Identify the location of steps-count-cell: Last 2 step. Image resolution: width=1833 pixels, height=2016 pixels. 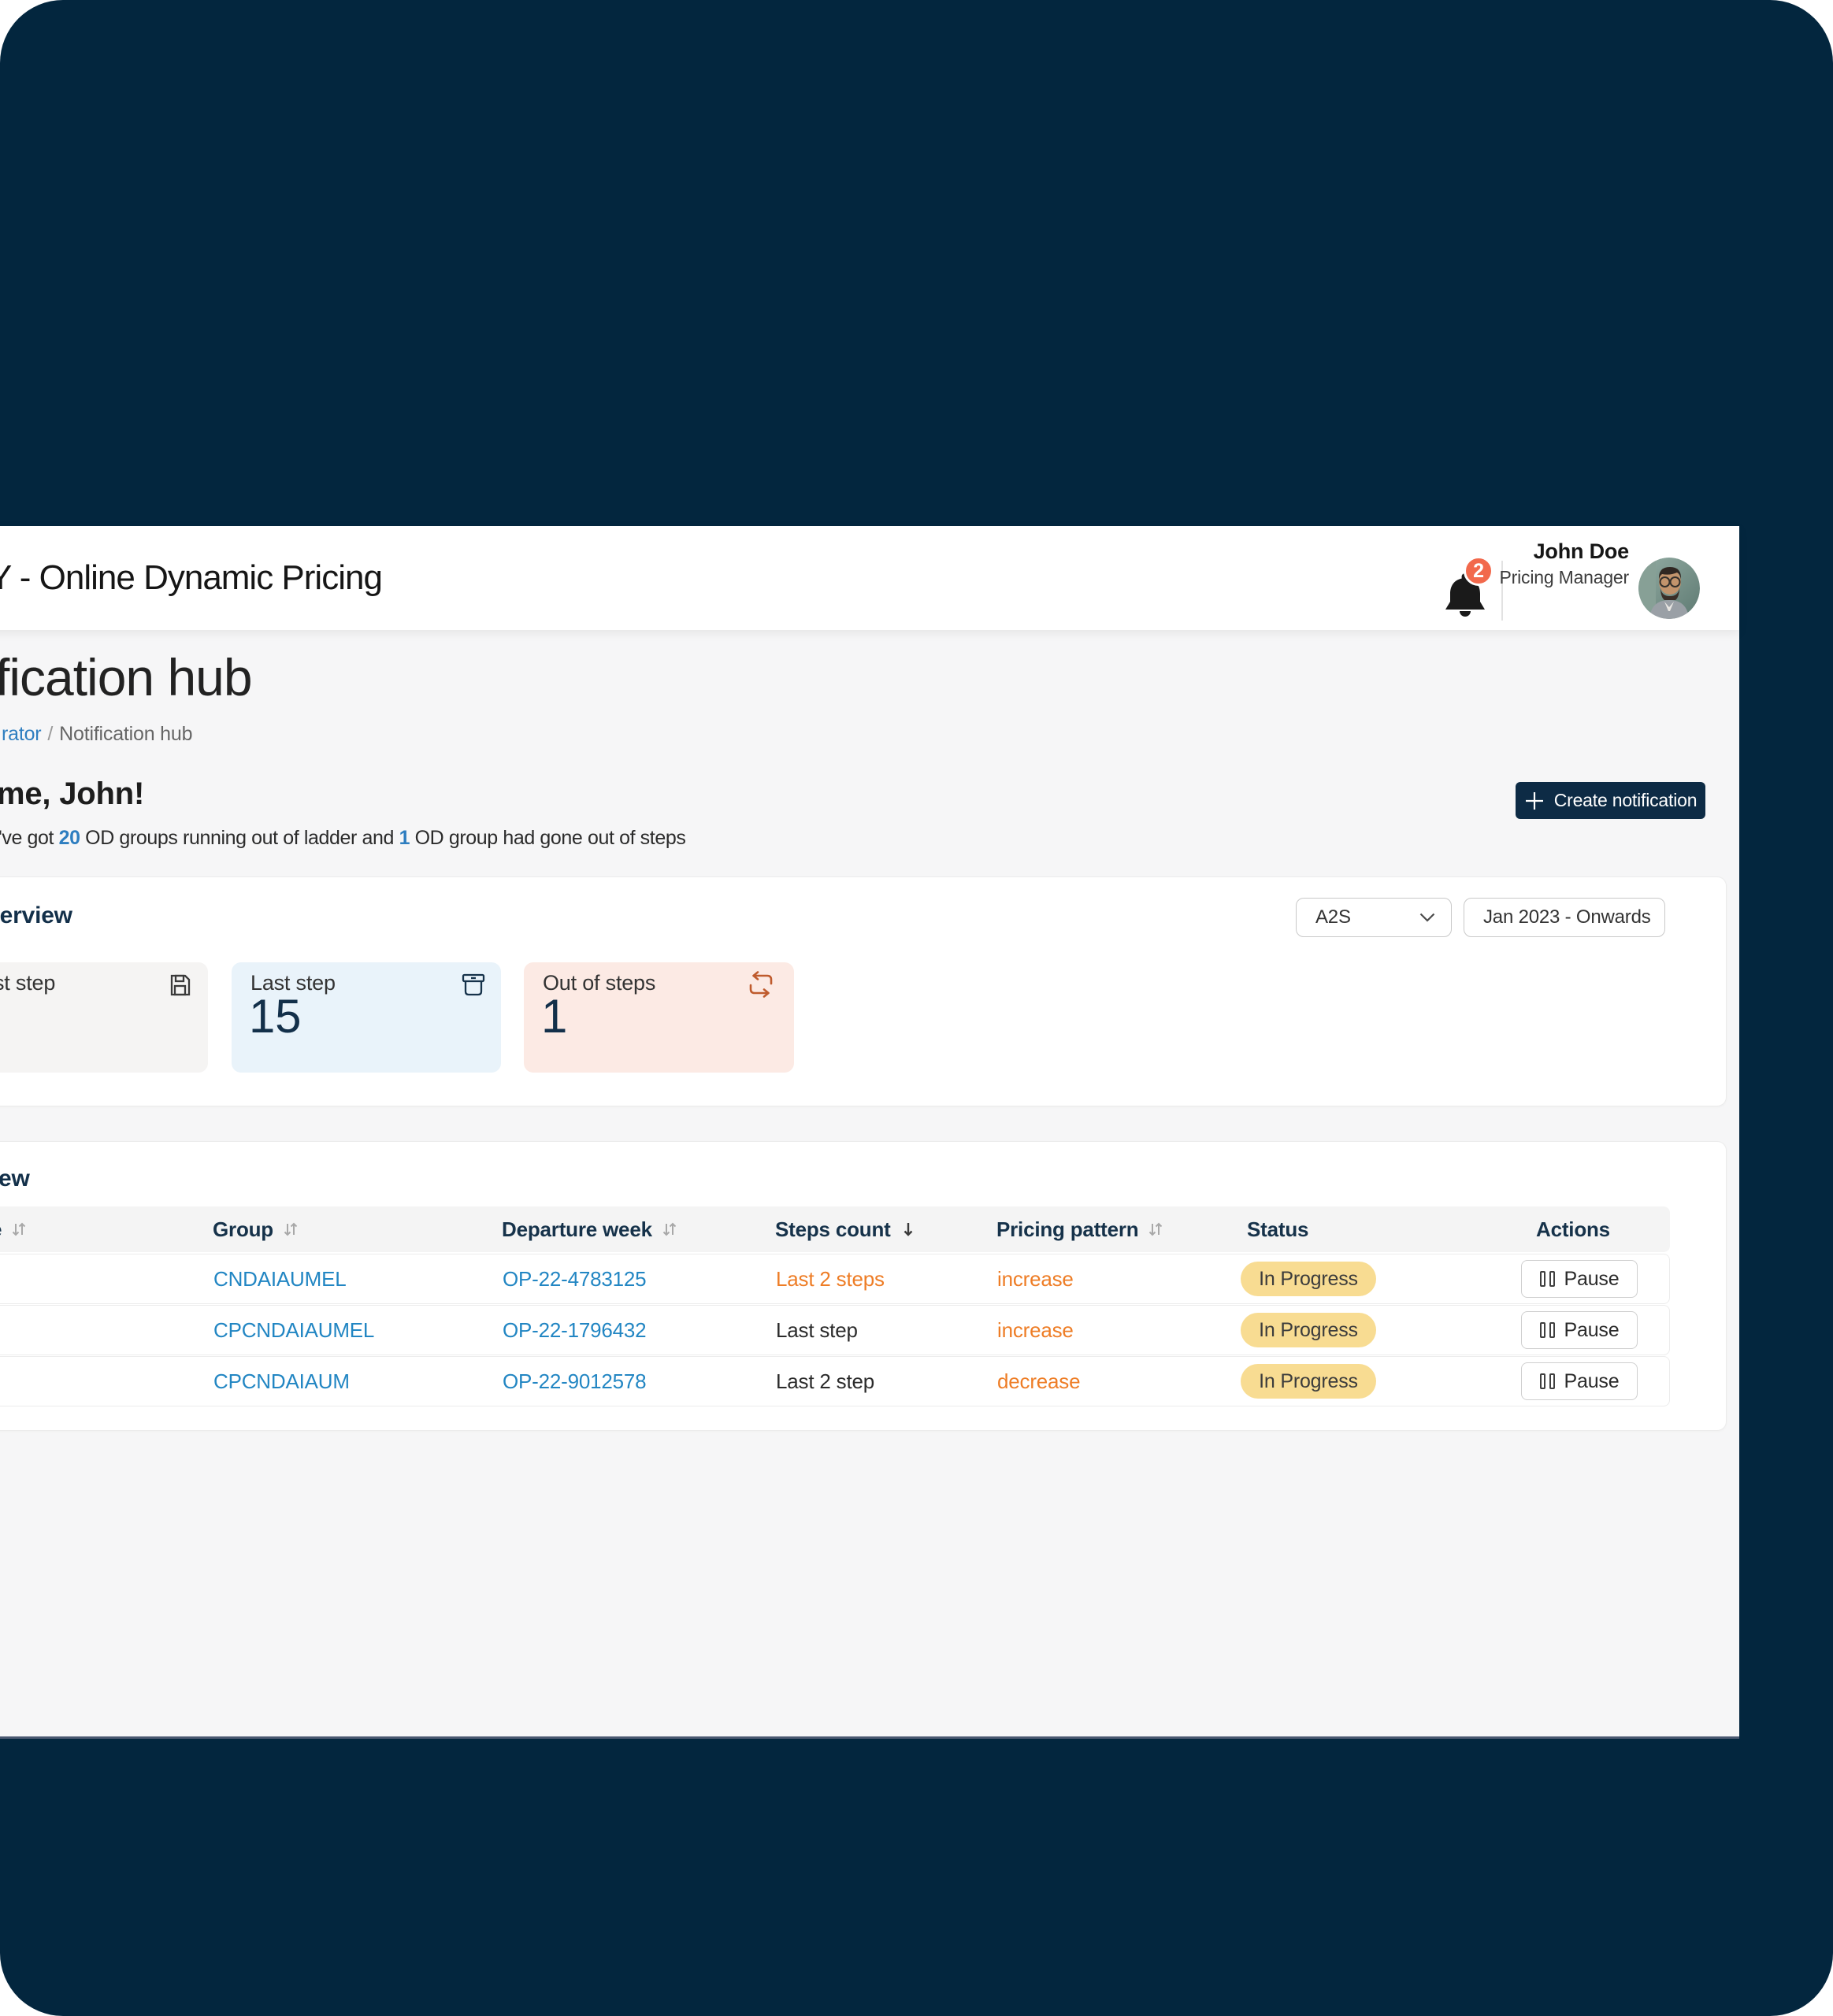
(825, 1381).